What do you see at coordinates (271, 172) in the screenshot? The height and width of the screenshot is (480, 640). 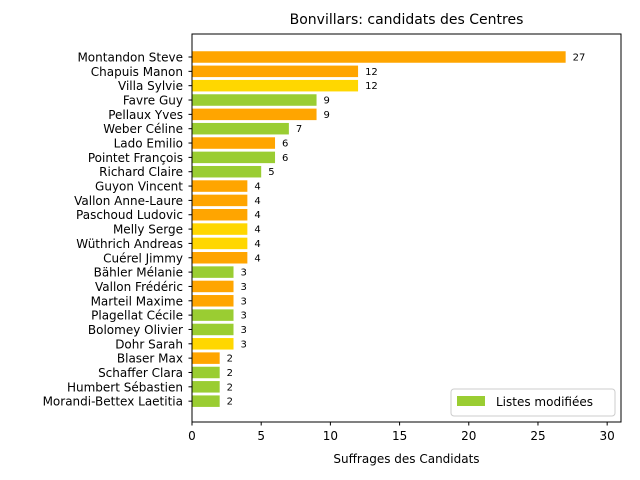 I see `bar-value-label: 5` at bounding box center [271, 172].